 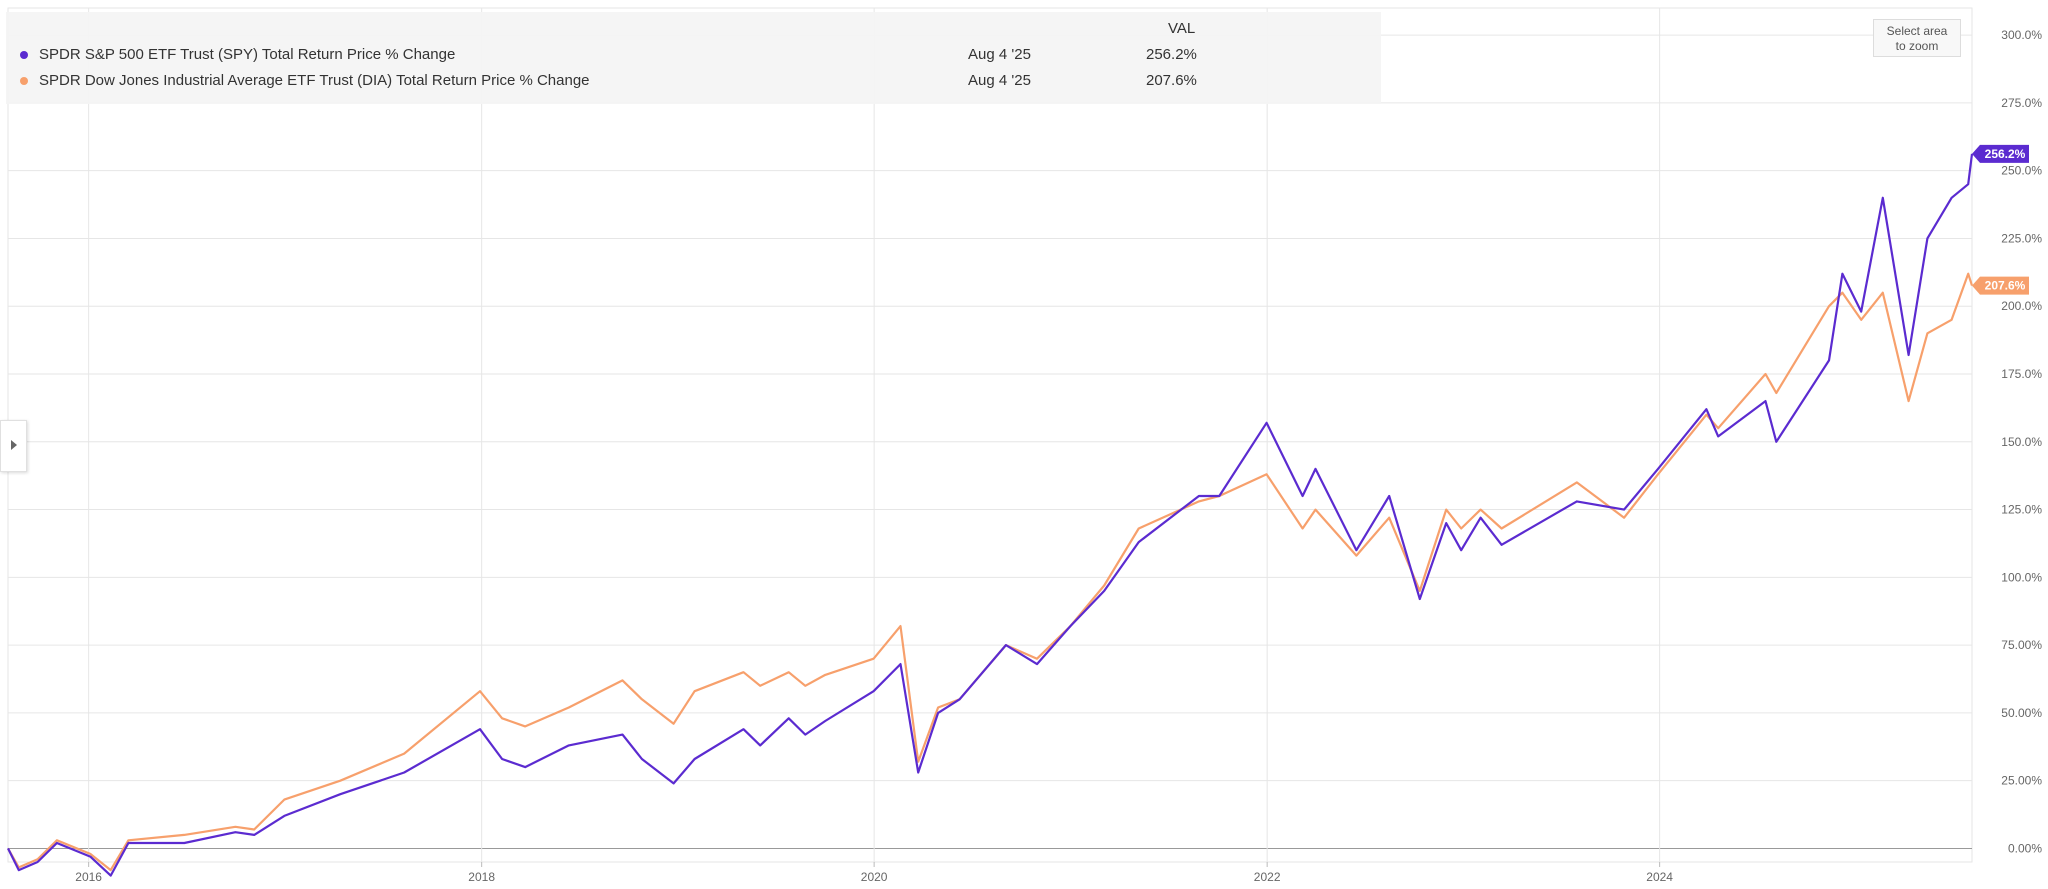 I want to click on end-label-spy: 256.2%, so click(x=2000, y=153).